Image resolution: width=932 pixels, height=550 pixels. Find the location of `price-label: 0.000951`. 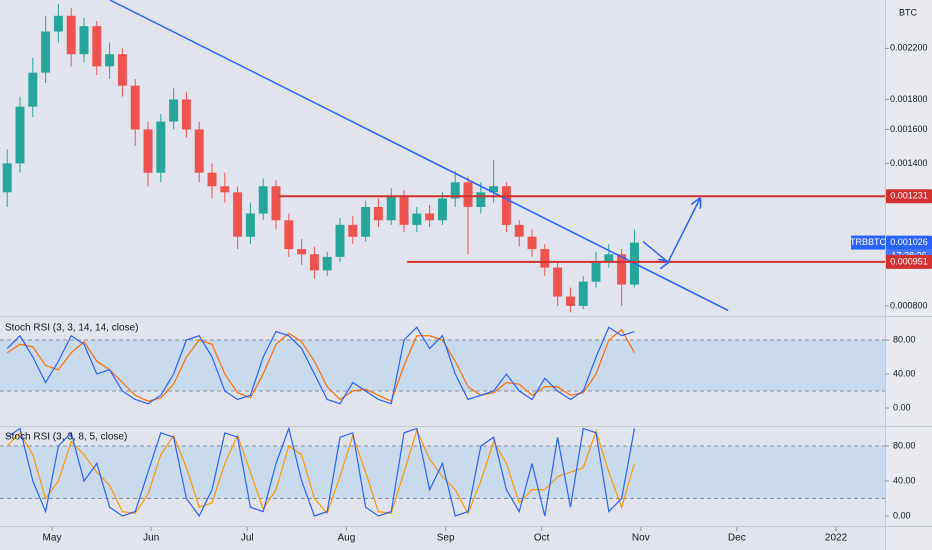

price-label: 0.000951 is located at coordinates (909, 261).